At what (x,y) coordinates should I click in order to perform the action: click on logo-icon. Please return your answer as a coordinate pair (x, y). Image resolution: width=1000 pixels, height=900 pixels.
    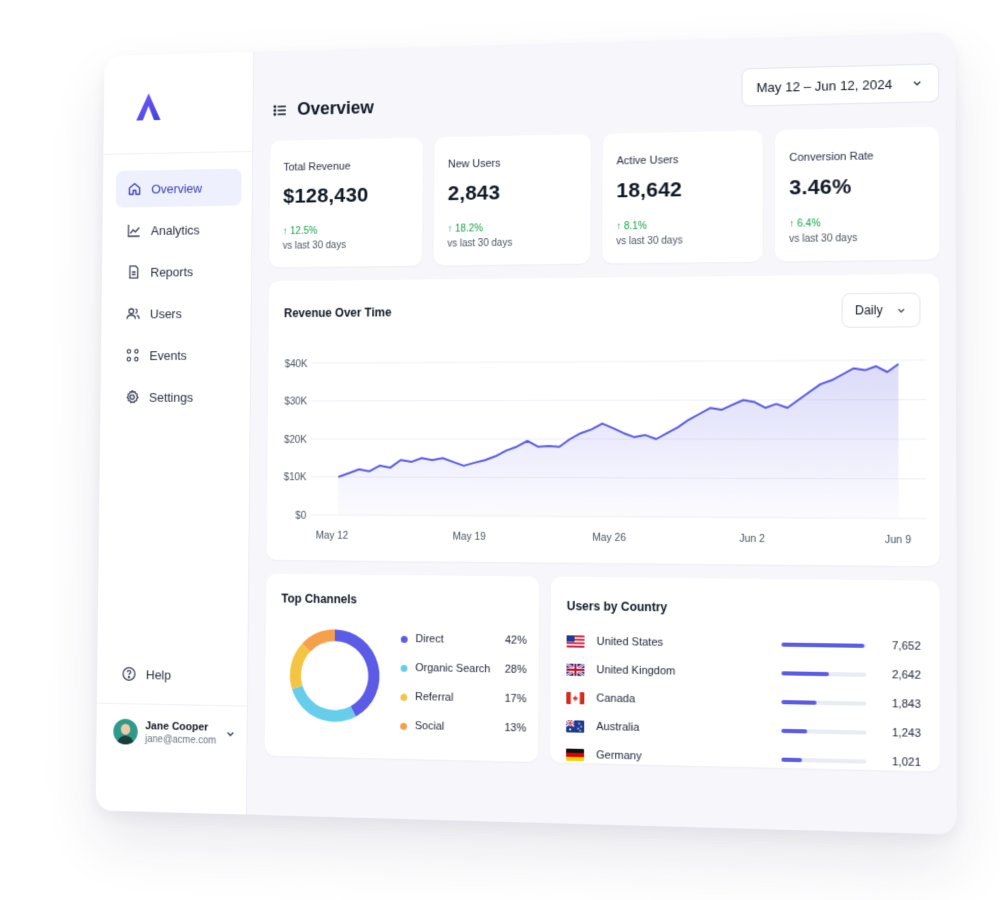
    Looking at the image, I should click on (149, 106).